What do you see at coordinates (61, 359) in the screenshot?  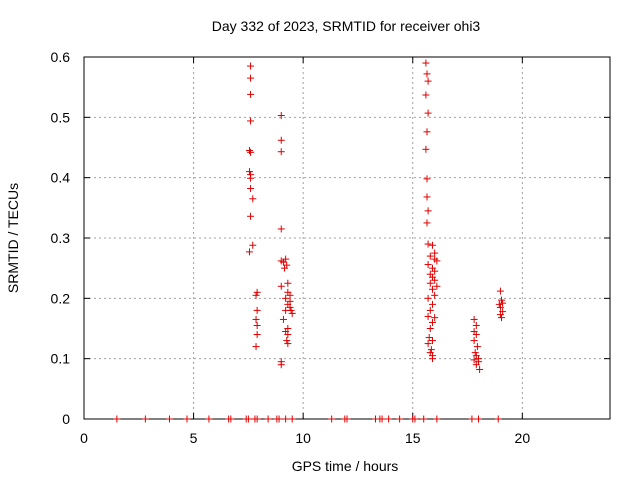 I see `y-tick-label: 0.1` at bounding box center [61, 359].